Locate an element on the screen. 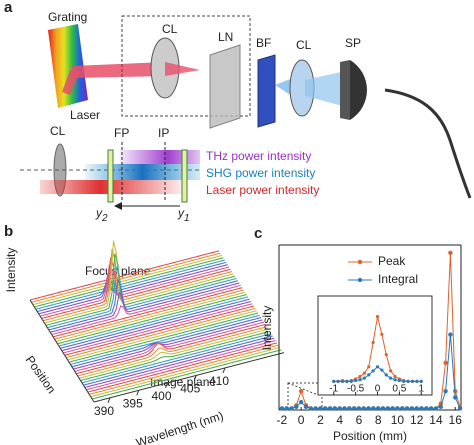 The width and height of the screenshot is (474, 445). label: Grating is located at coordinates (67, 17).